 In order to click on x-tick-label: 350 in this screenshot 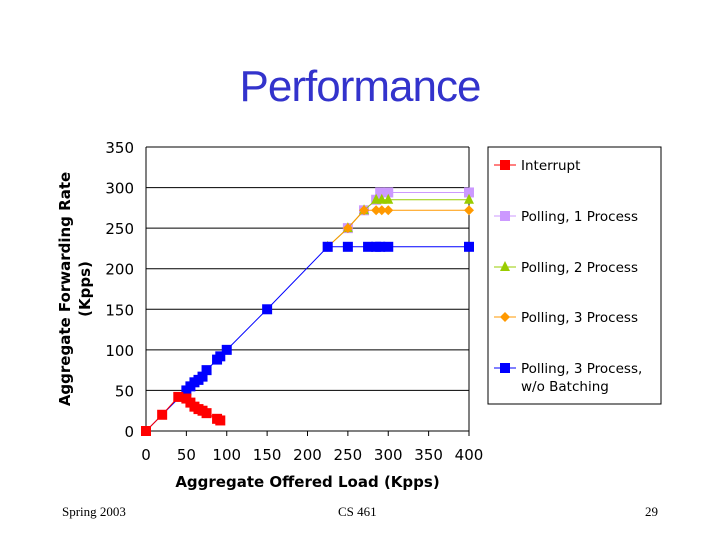, I will do `click(428, 455)`.